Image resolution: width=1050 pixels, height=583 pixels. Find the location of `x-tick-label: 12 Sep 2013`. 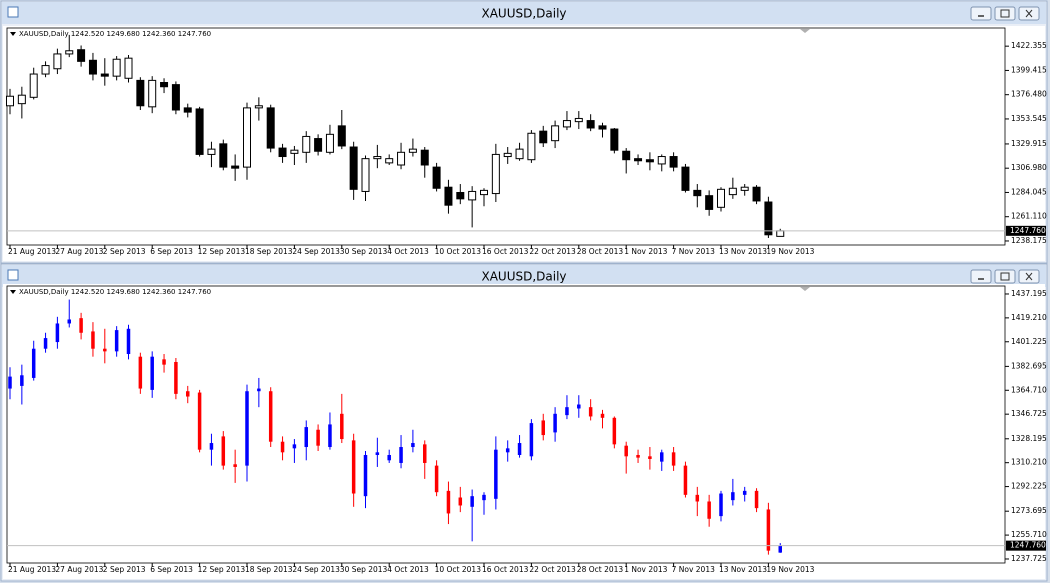

x-tick-label: 12 Sep 2013 is located at coordinates (222, 569).